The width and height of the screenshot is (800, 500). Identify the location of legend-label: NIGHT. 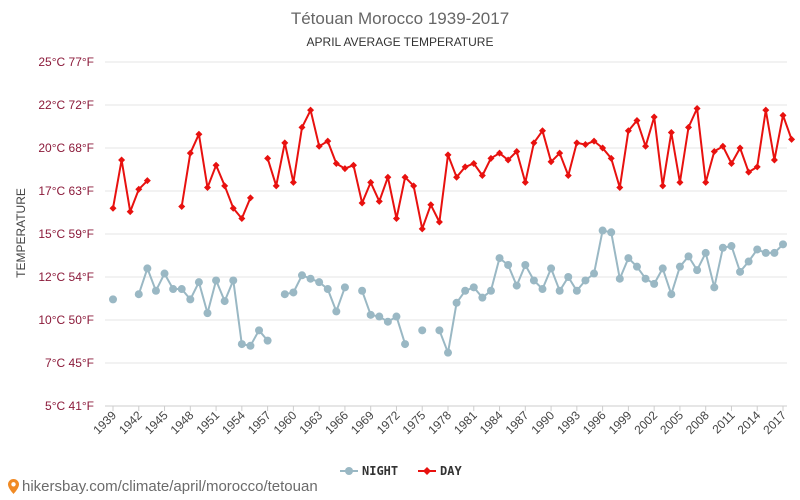
(380, 471).